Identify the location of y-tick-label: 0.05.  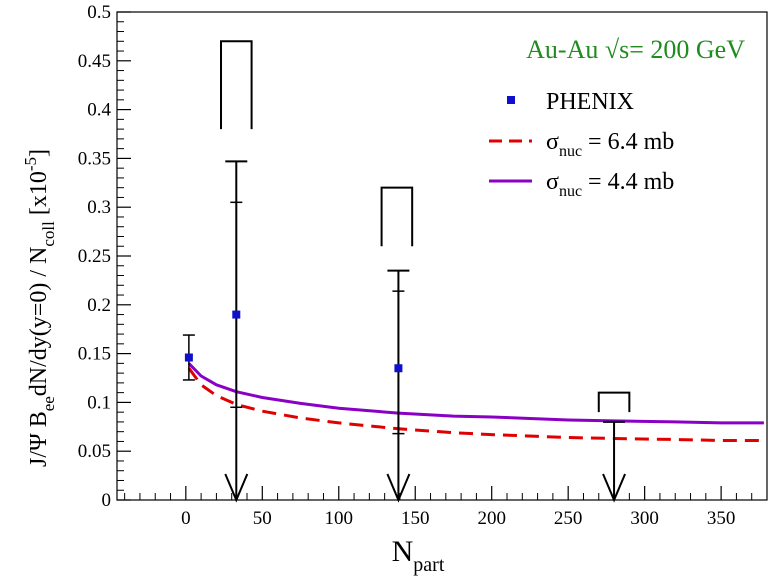
(94, 451).